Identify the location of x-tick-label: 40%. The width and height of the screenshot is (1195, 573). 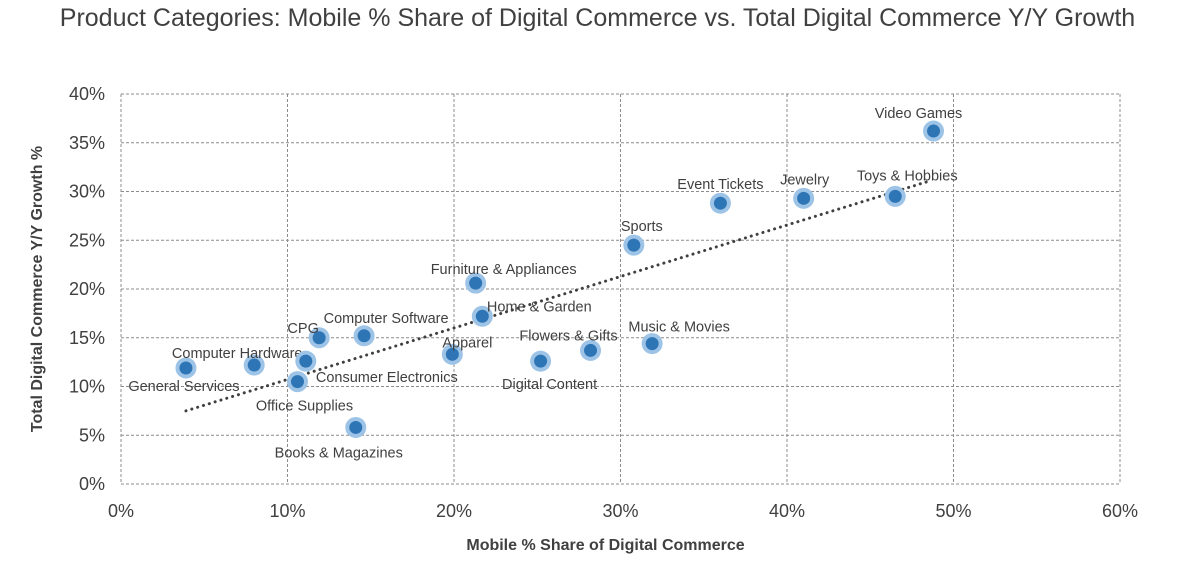
(787, 511).